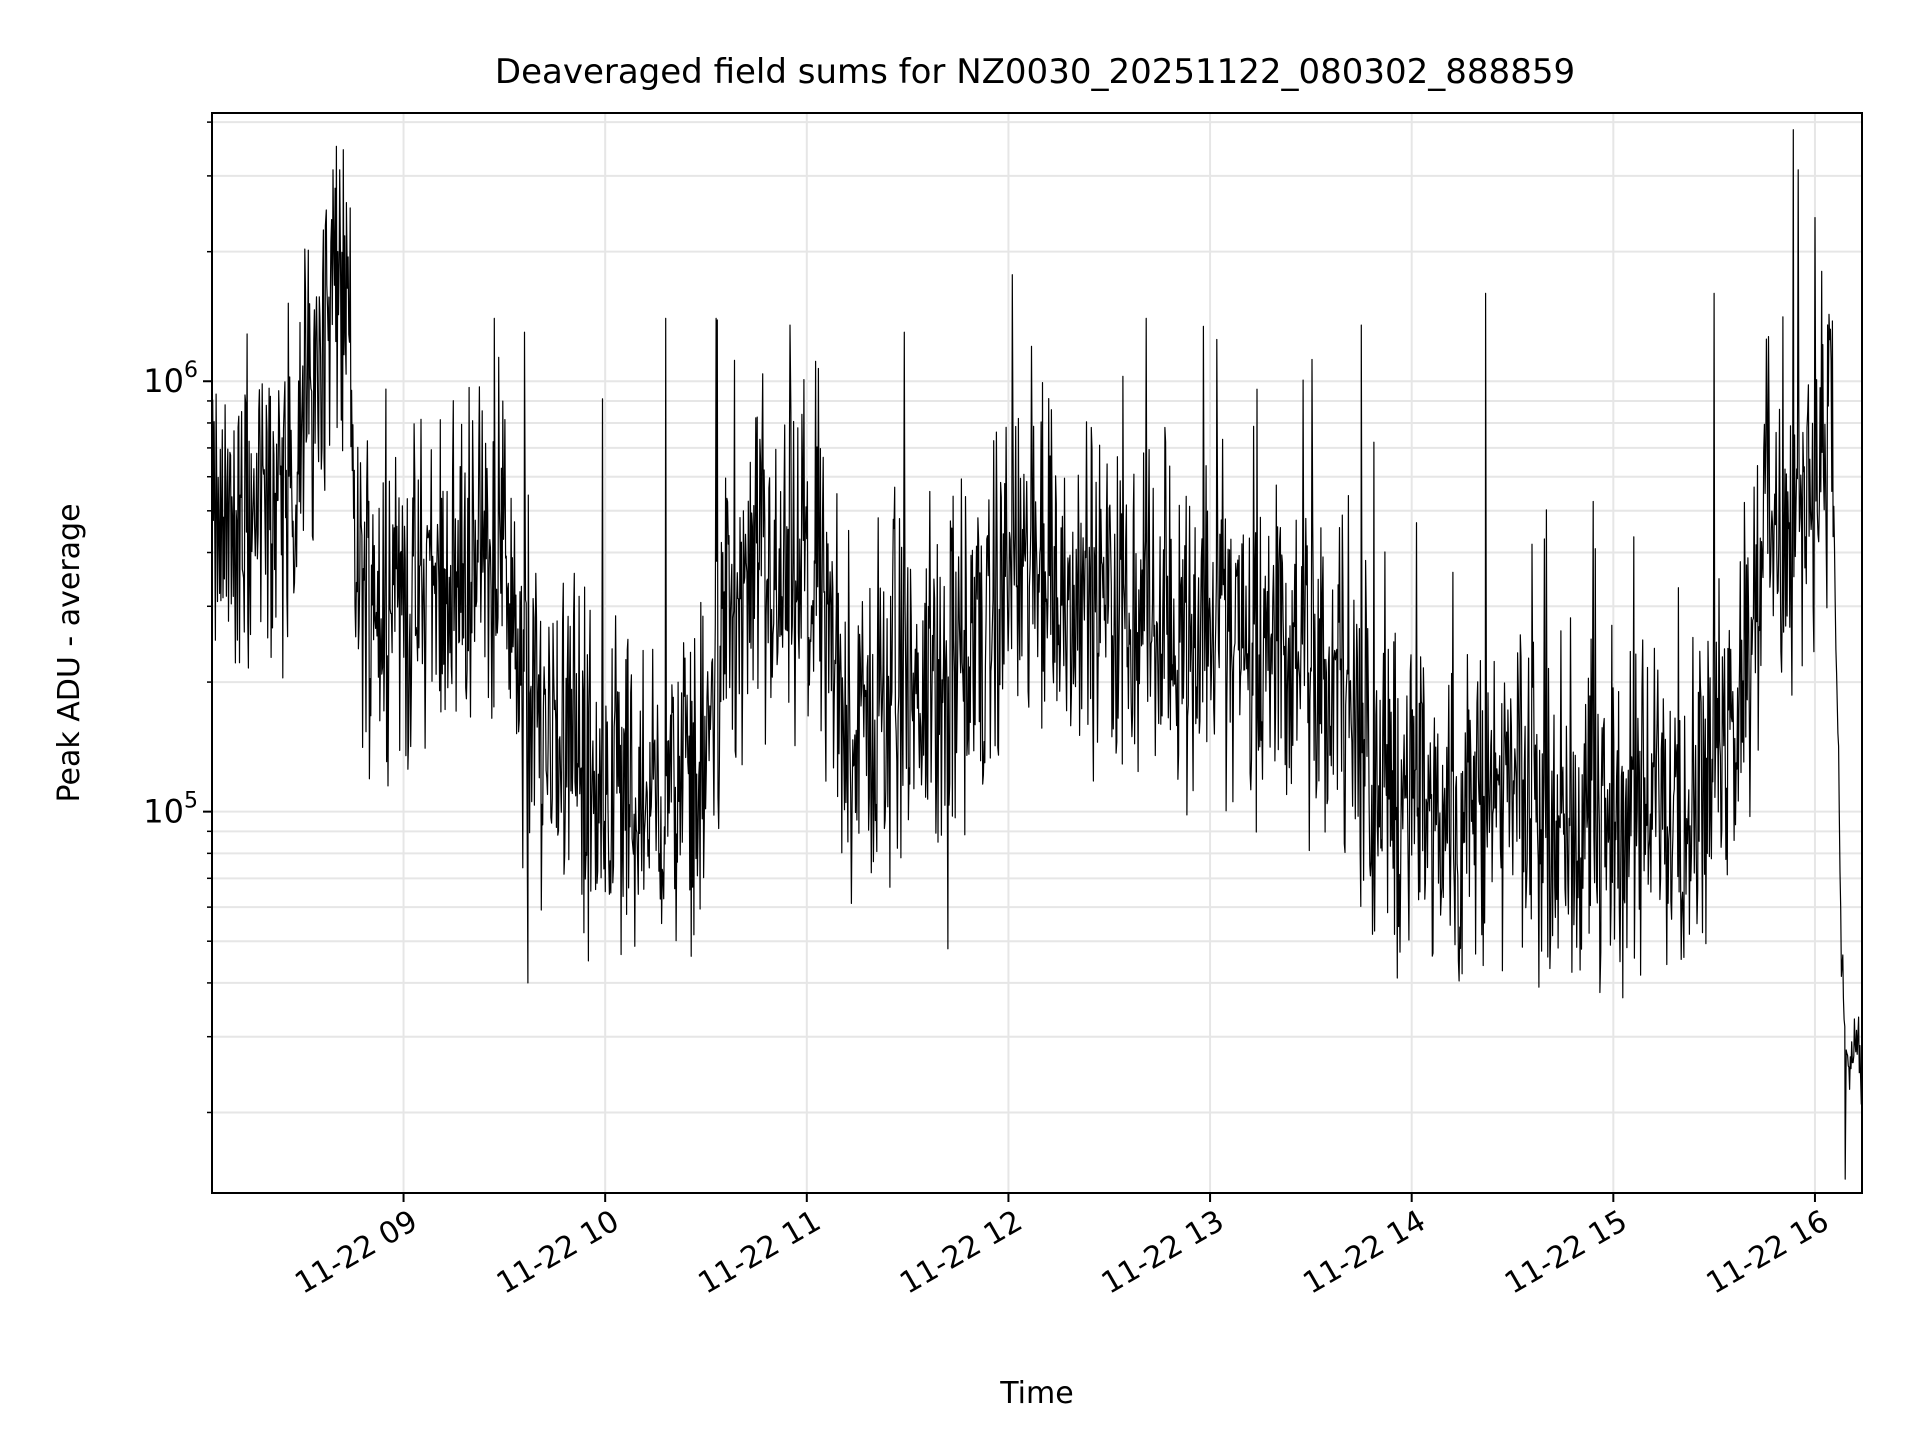  Describe the element at coordinates (170, 810) in the screenshot. I see `y-tick-label: 10⁵` at that location.